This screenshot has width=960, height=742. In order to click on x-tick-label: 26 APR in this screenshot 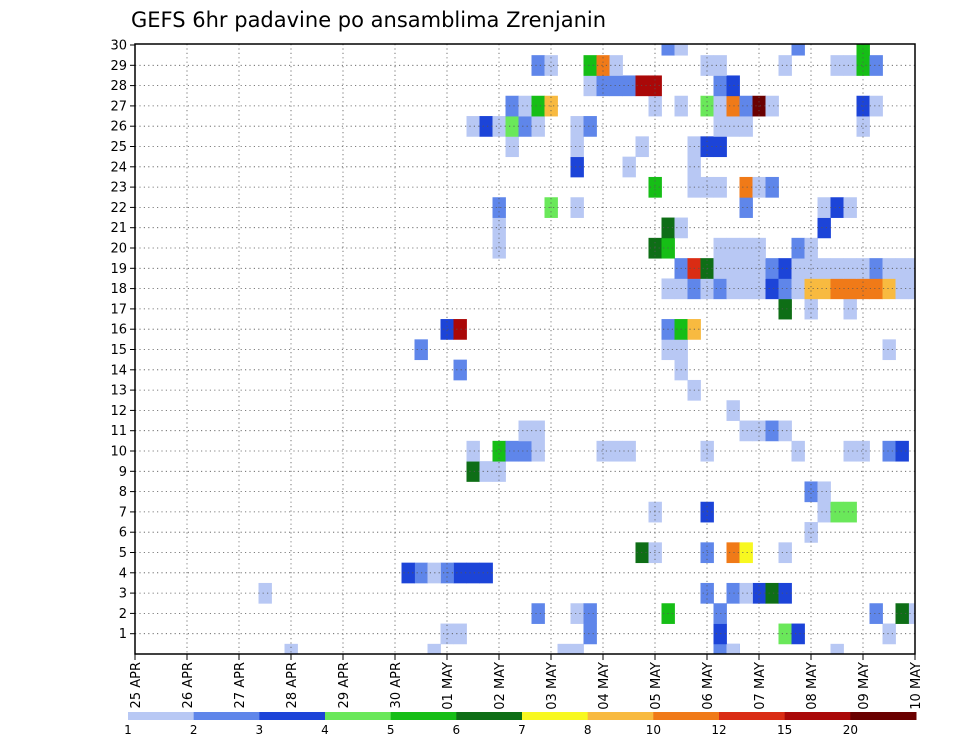, I will do `click(188, 685)`.